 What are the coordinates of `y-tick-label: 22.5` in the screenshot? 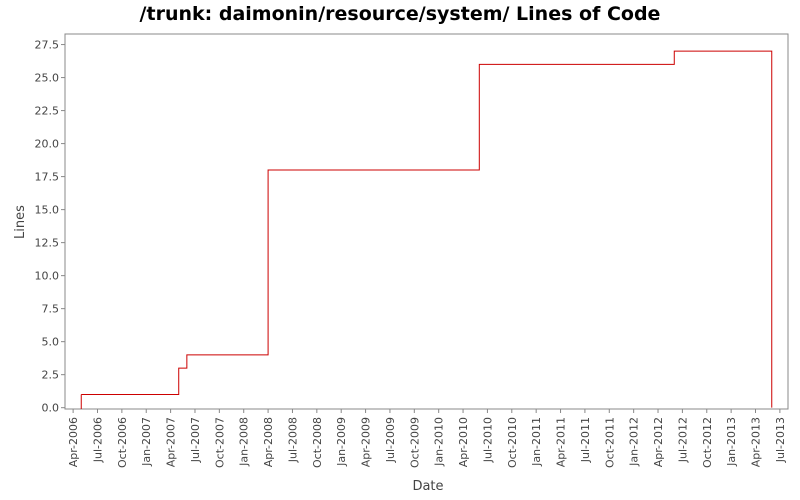 It's located at (47, 111).